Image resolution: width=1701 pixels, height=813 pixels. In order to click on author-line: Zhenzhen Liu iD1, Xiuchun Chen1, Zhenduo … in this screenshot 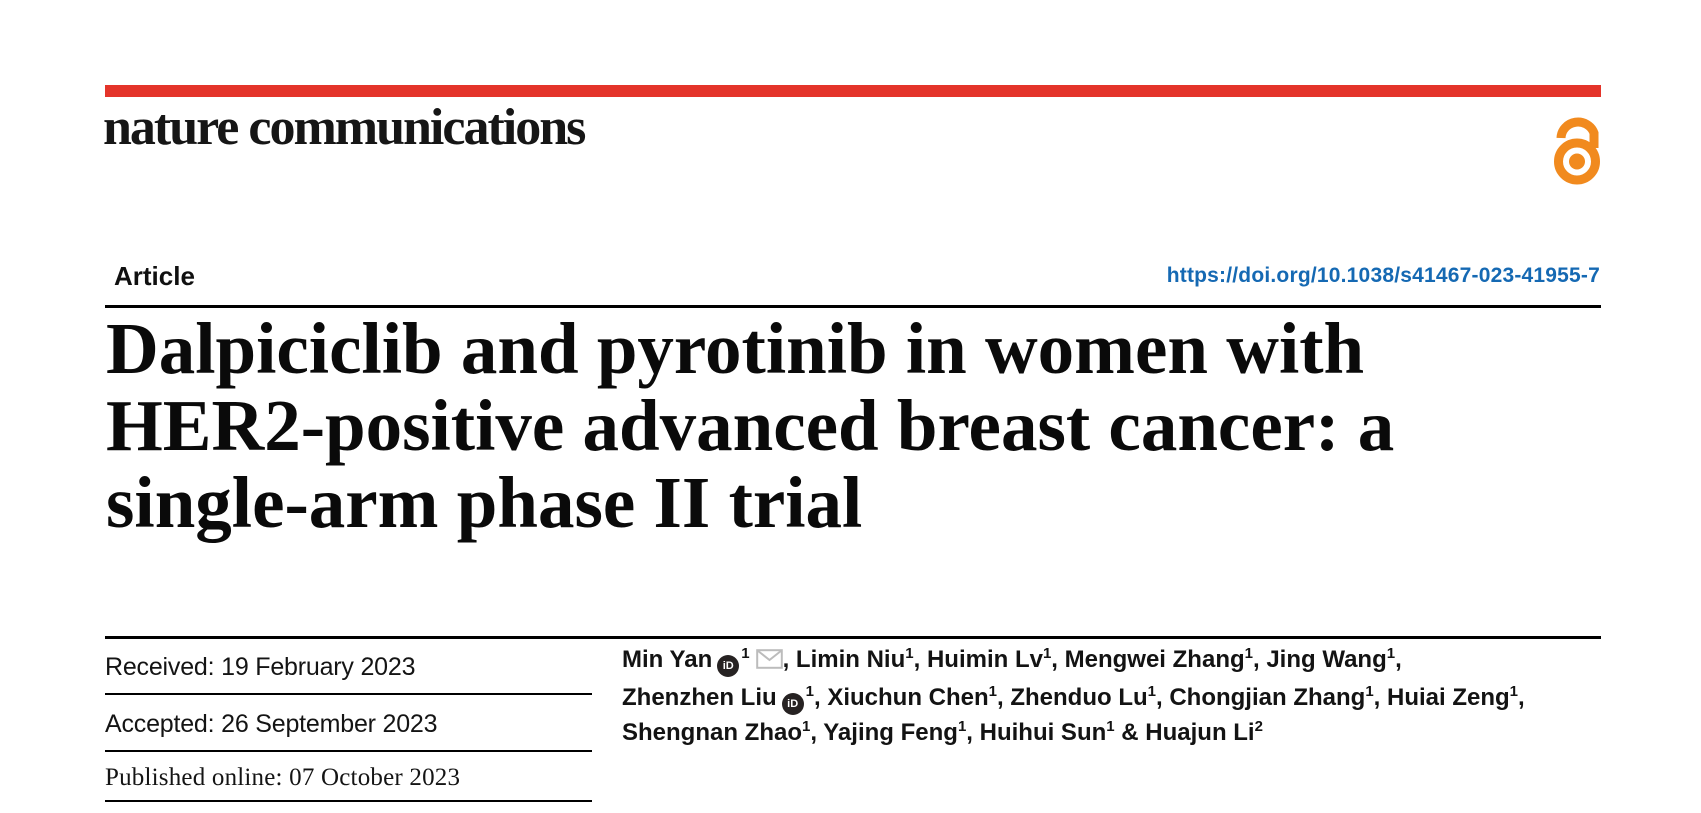, I will do `click(1073, 698)`.